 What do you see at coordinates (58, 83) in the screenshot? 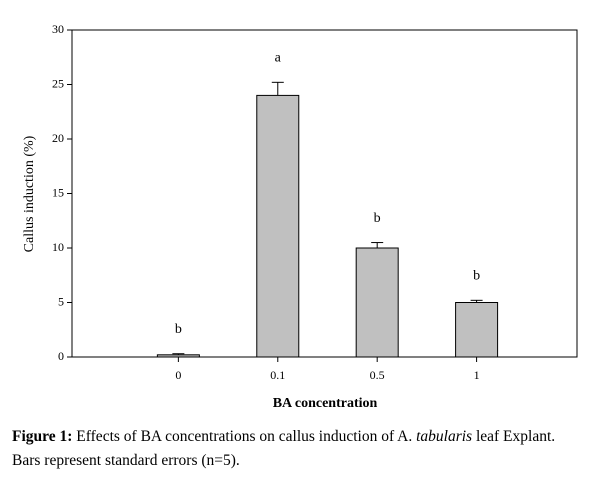
I see `y-tick-label: 25` at bounding box center [58, 83].